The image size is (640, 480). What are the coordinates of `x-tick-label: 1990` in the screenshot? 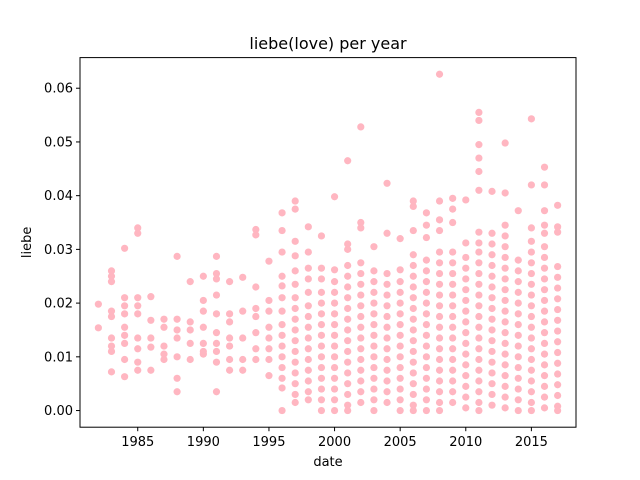 It's located at (203, 442).